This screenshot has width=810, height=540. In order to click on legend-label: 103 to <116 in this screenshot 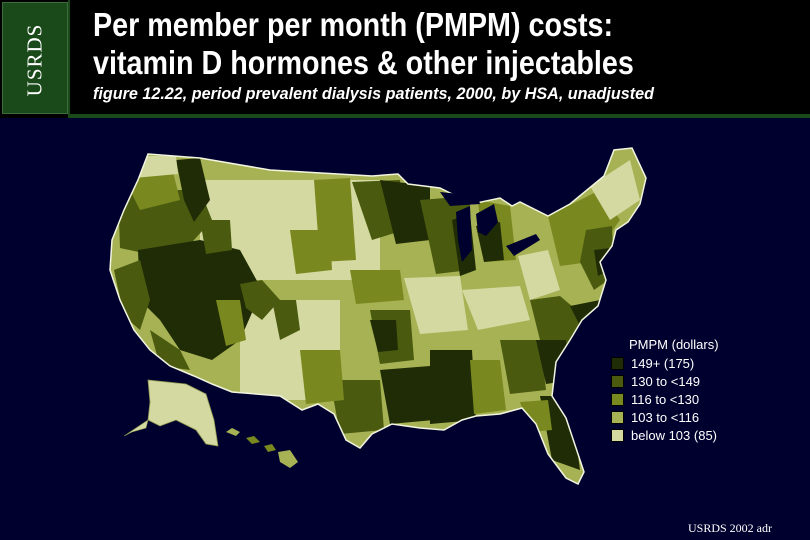, I will do `click(665, 417)`.